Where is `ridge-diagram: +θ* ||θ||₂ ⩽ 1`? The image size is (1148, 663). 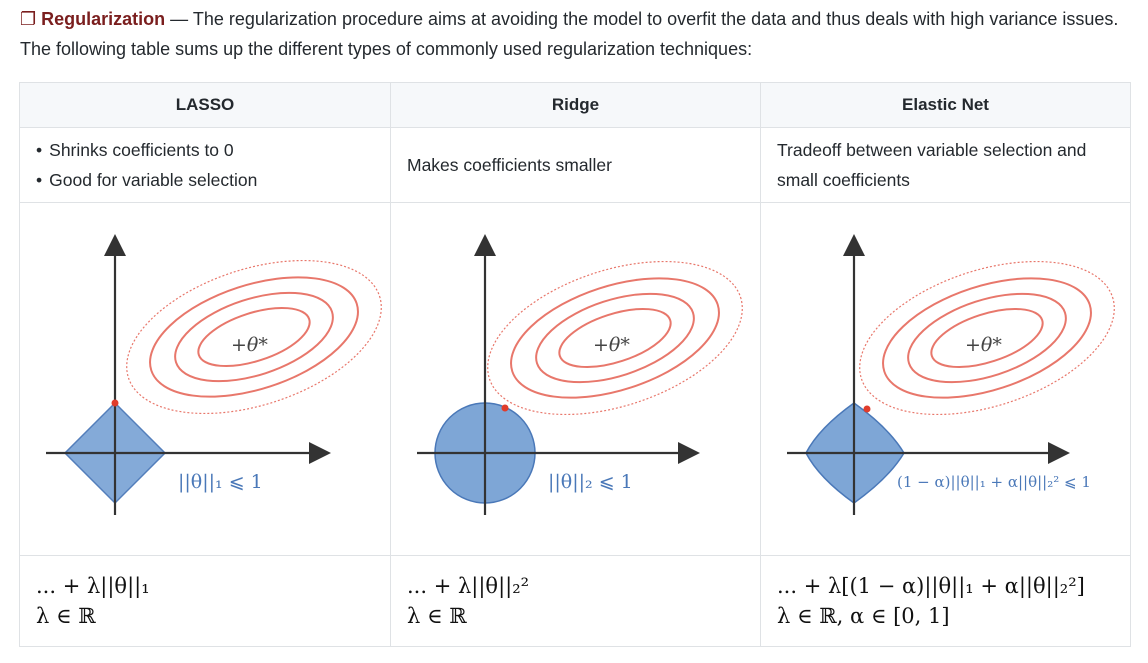 ridge-diagram: +θ* ||θ||₂ ⩽ 1 is located at coordinates (580, 374).